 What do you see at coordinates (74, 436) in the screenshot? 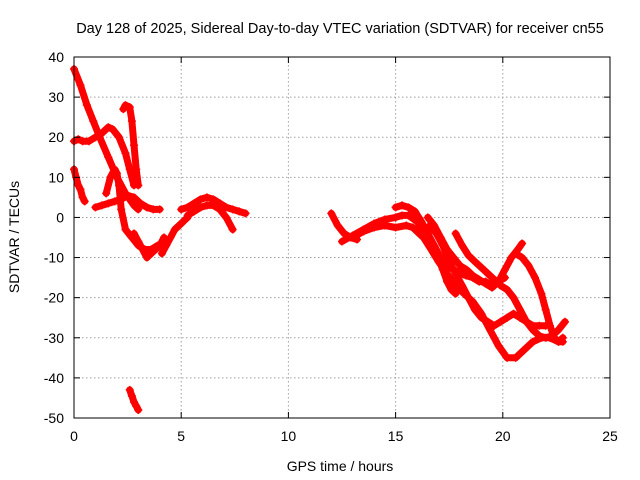
I see `x-tick-label: 0` at bounding box center [74, 436].